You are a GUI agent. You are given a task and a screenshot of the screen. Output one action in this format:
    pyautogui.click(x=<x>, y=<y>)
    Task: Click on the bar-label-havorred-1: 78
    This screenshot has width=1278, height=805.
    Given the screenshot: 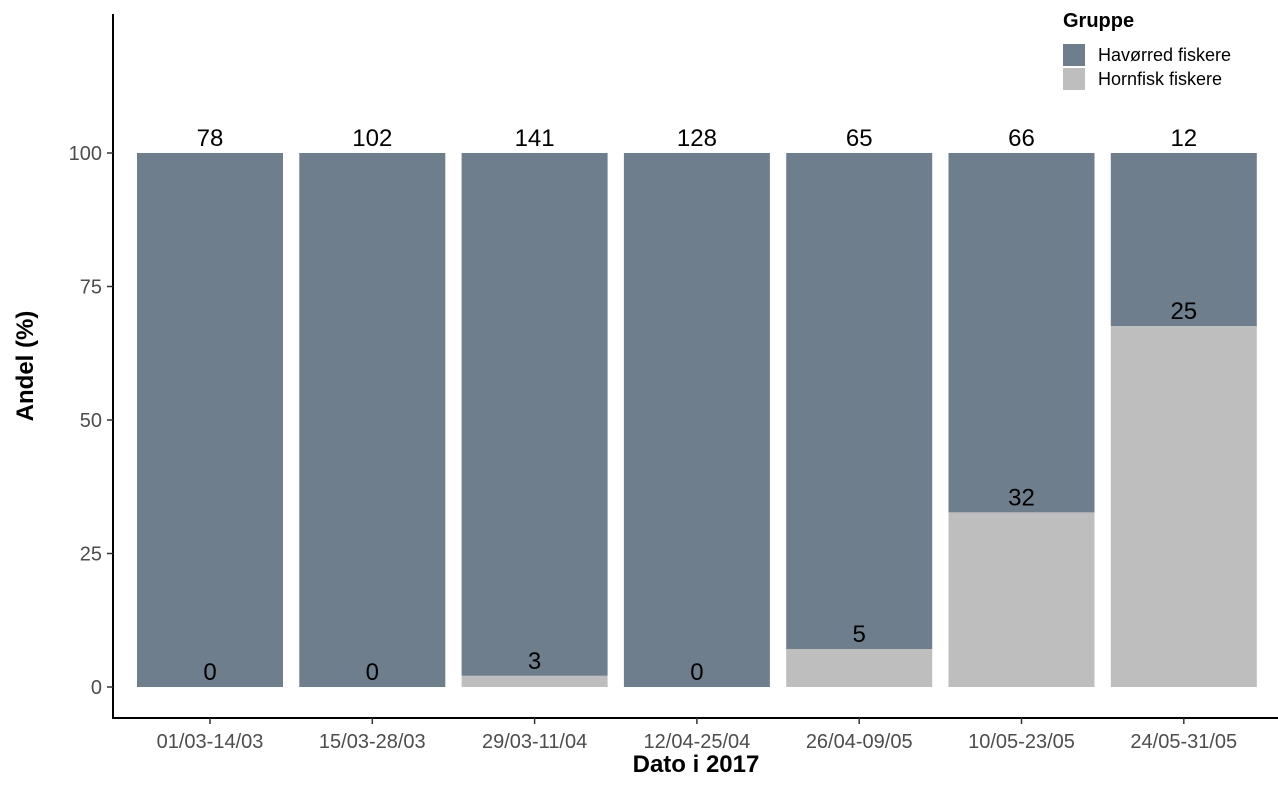 What is the action you would take?
    pyautogui.click(x=210, y=138)
    